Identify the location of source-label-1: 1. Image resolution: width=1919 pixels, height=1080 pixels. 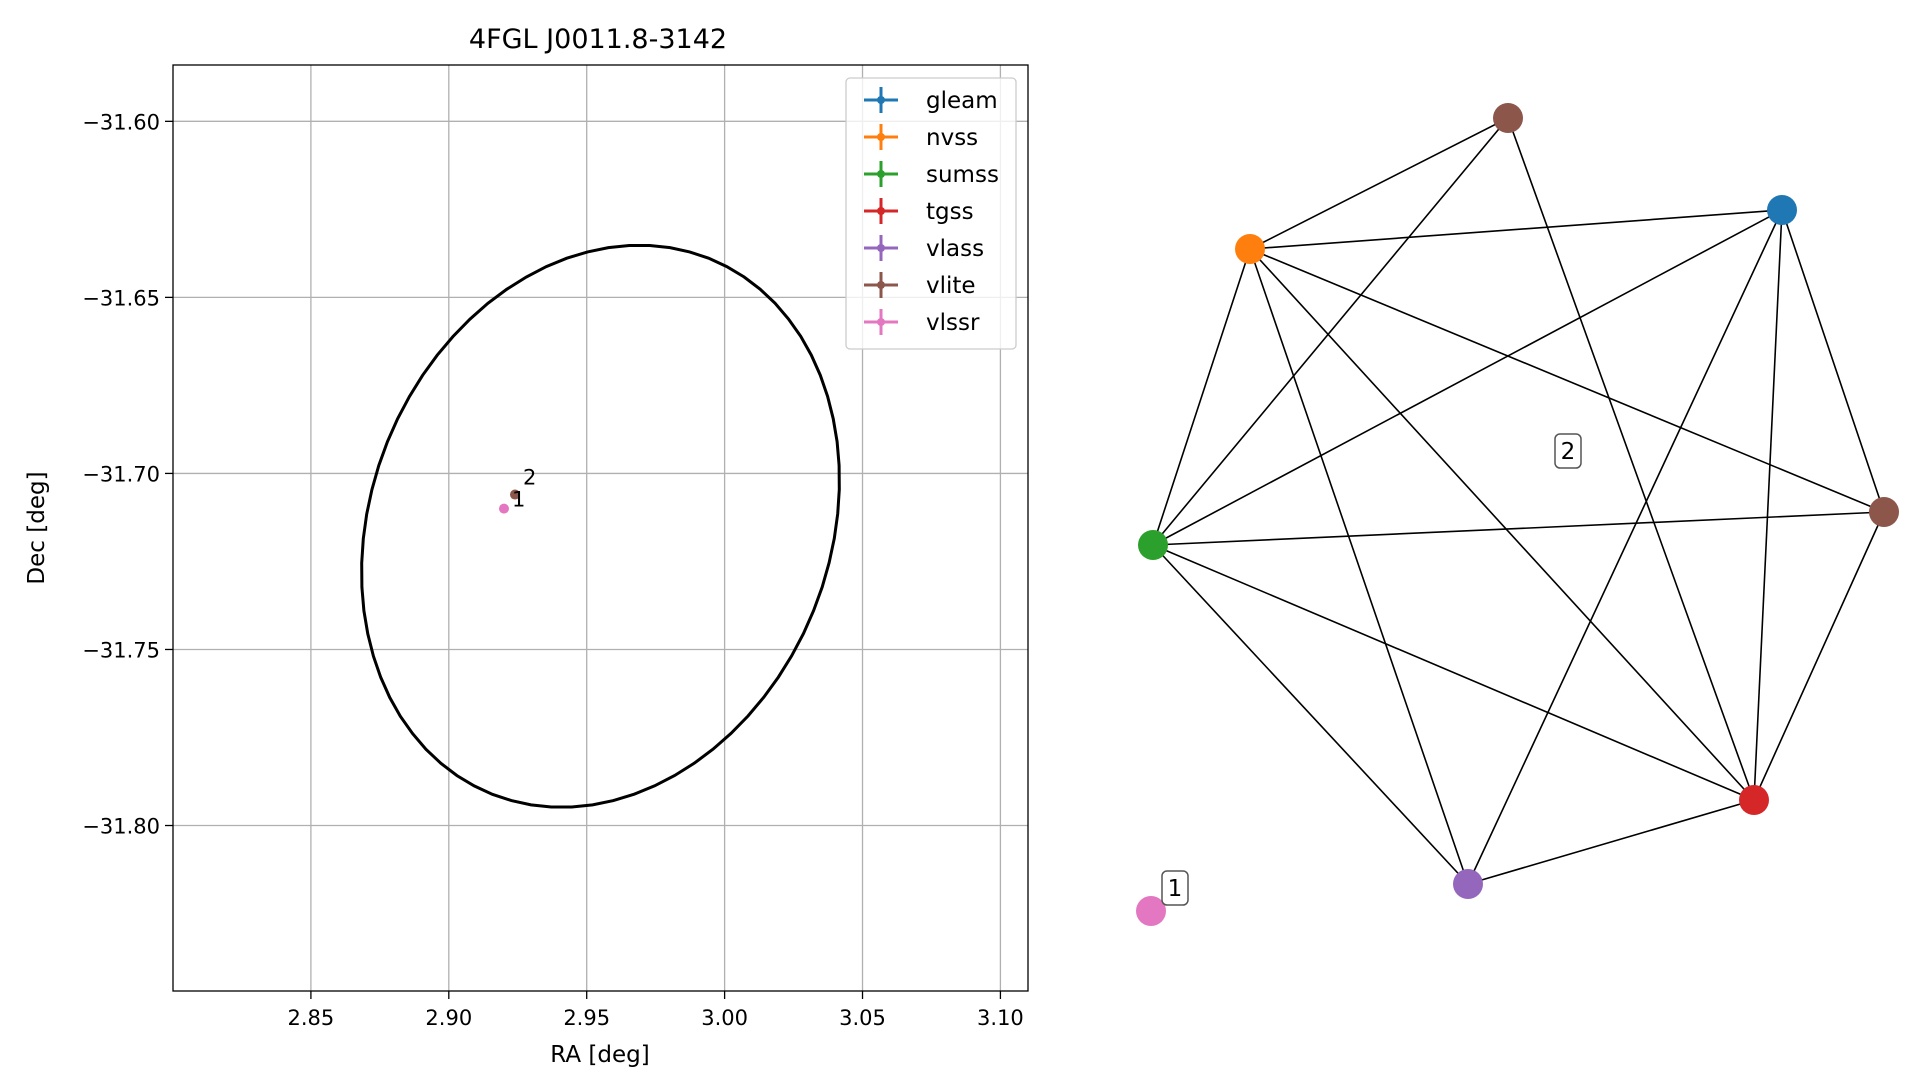
(518, 500).